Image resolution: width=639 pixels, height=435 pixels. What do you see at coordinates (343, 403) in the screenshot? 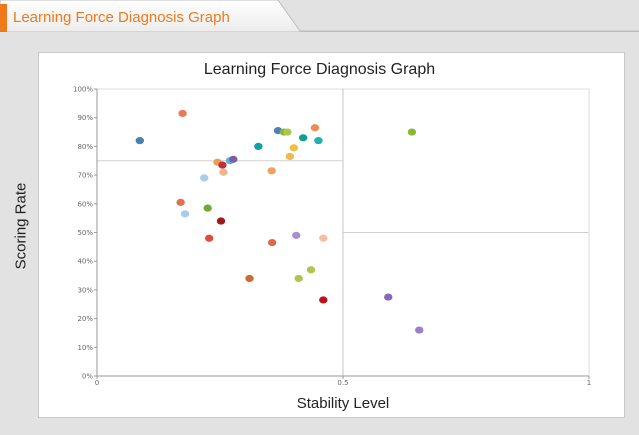
I see `x-axis-label: Stability Level` at bounding box center [343, 403].